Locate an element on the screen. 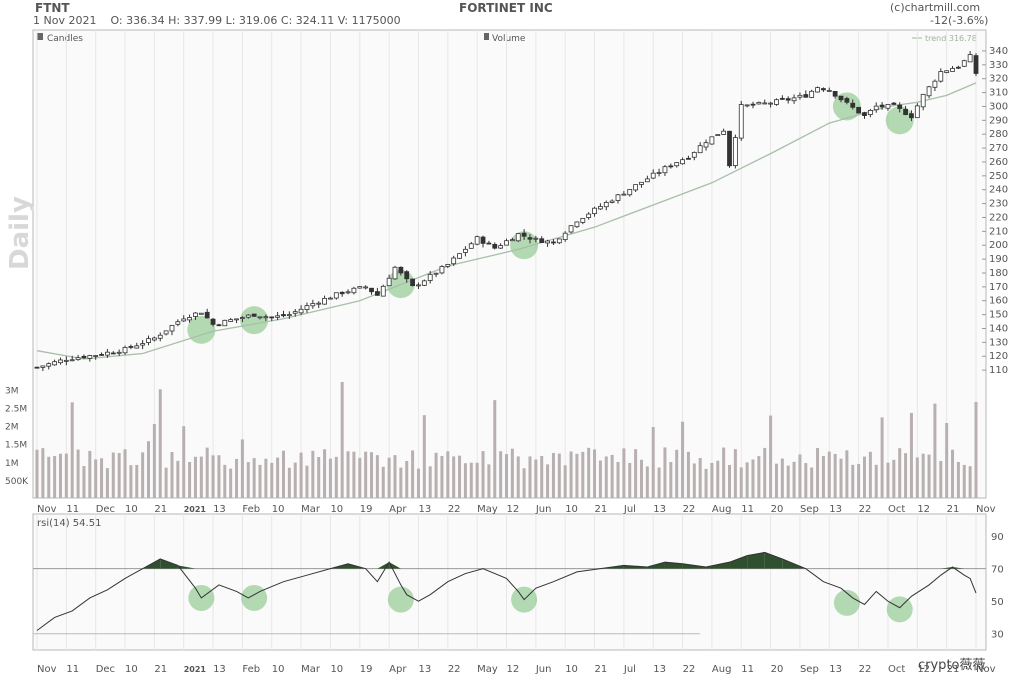 The height and width of the screenshot is (686, 1024). rsi-xtick-label: 21 is located at coordinates (601, 669).